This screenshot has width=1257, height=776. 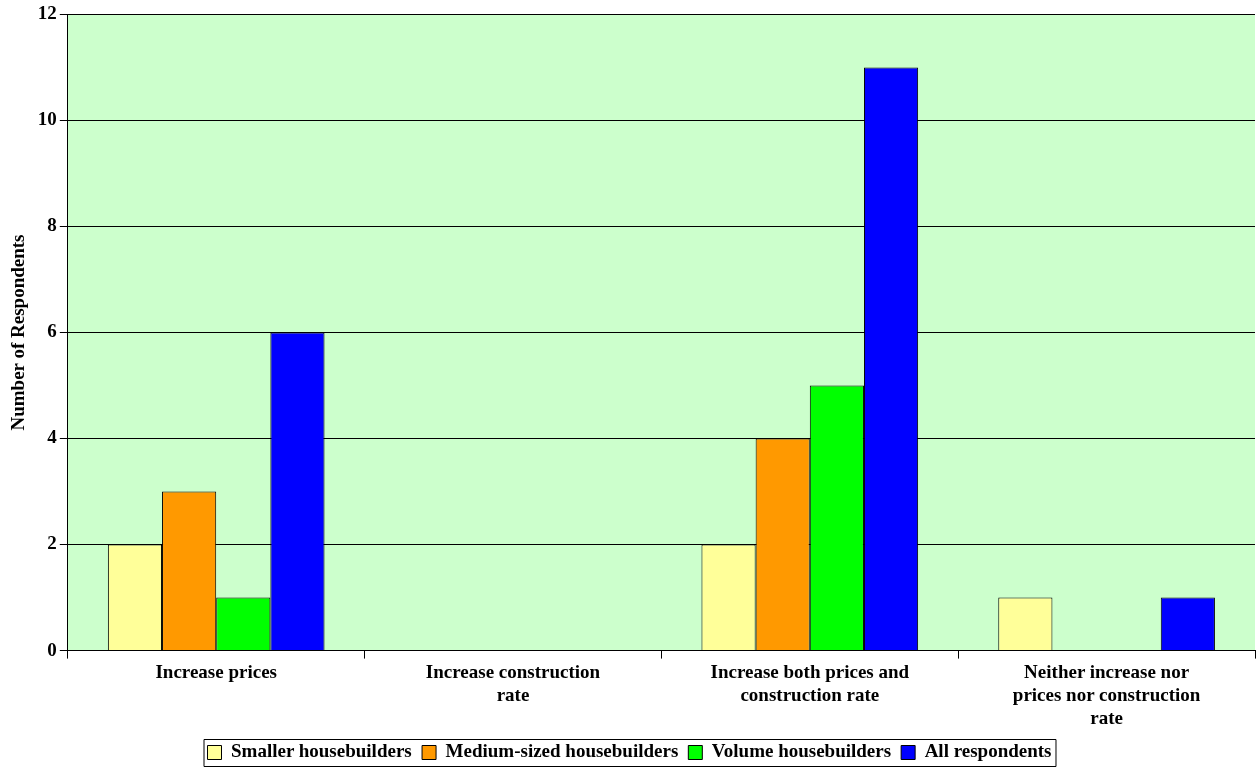 What do you see at coordinates (562, 751) in the screenshot?
I see `legend-label: Medium-sized housebuilders` at bounding box center [562, 751].